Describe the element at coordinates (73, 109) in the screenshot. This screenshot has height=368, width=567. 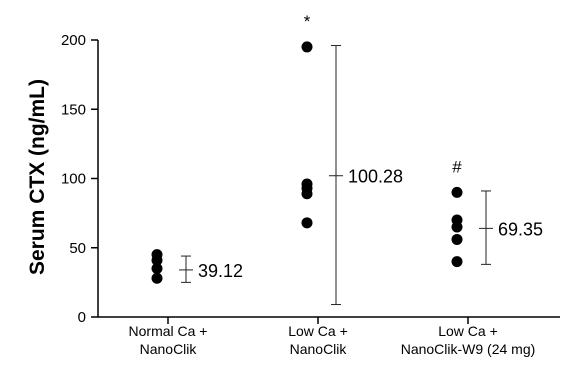
I see `y-tick-label: 150` at that location.